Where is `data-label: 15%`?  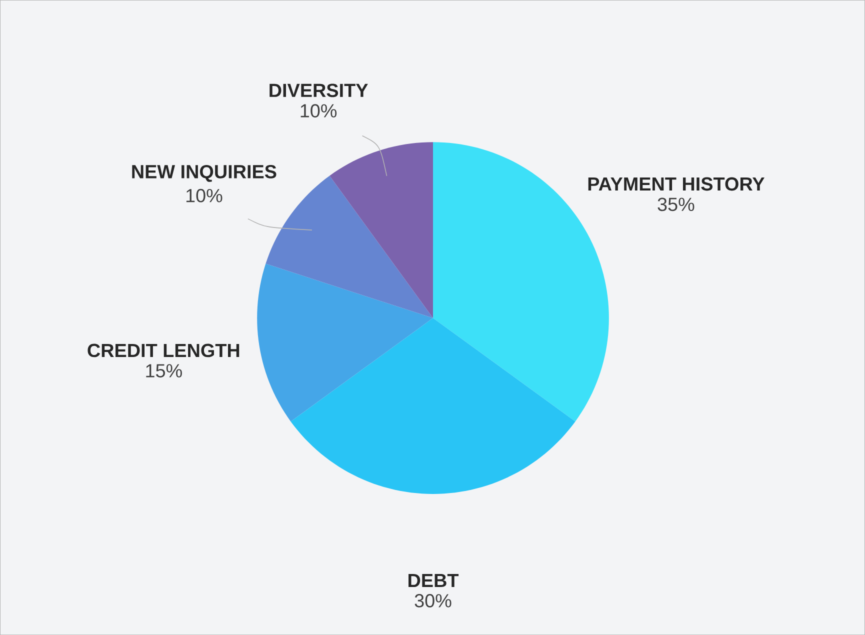 data-label: 15% is located at coordinates (164, 371).